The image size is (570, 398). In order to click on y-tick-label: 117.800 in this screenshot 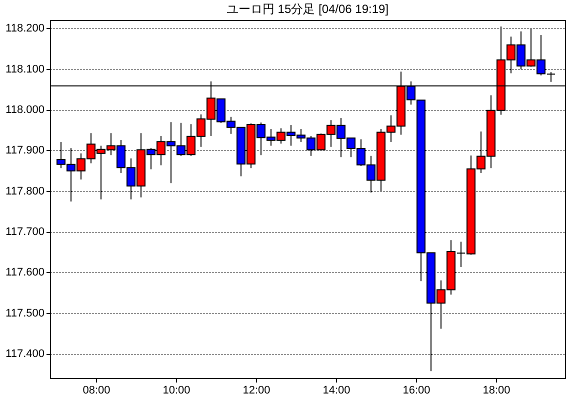, I will do `click(25, 191)`.